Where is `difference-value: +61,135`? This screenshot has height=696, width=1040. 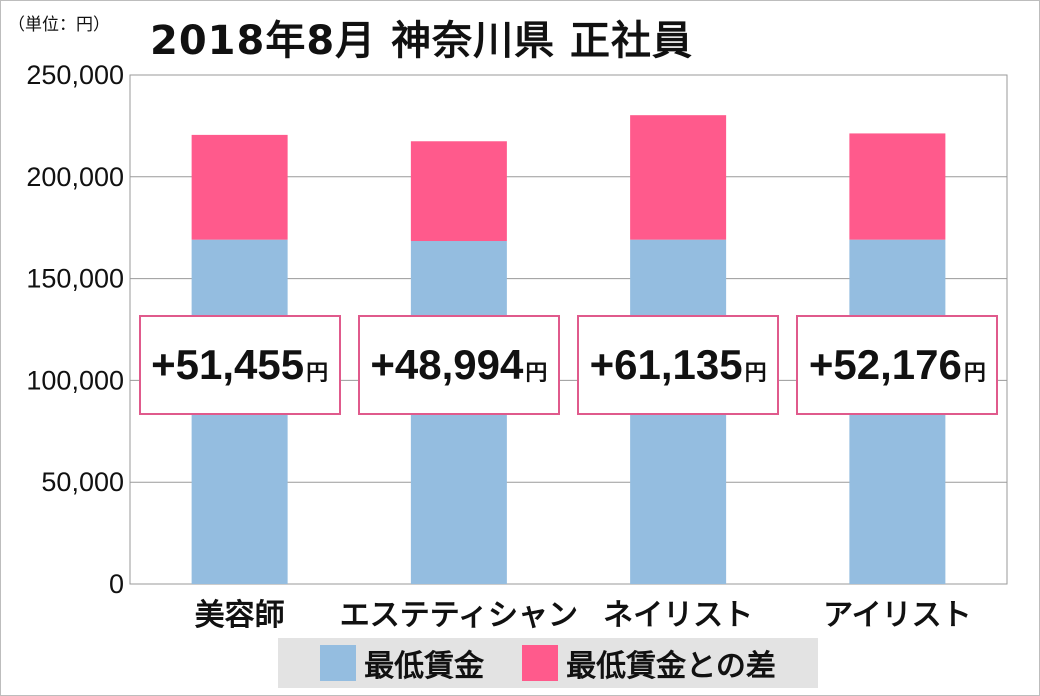 difference-value: +61,135 is located at coordinates (666, 364).